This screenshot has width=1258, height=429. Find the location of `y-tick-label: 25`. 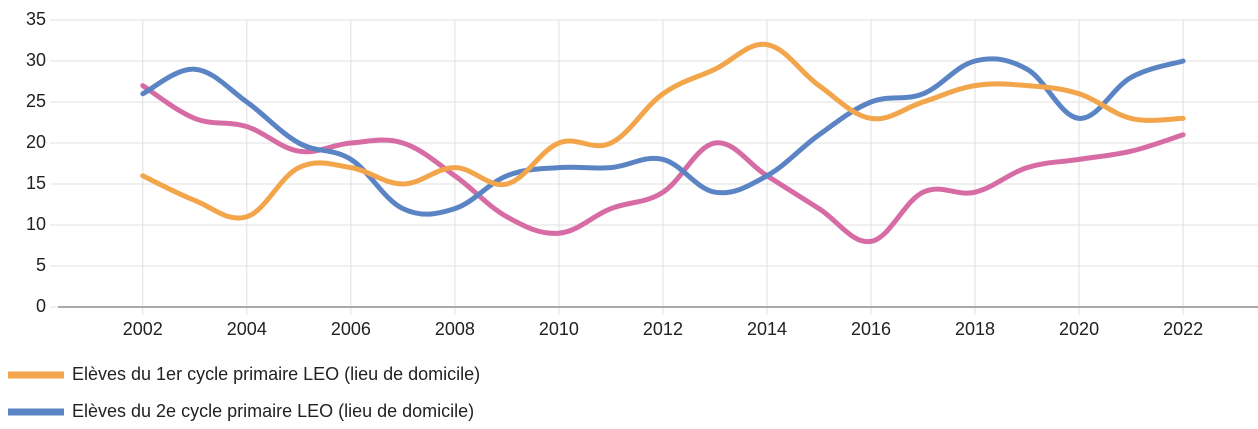

y-tick-label: 25 is located at coordinates (36, 101).